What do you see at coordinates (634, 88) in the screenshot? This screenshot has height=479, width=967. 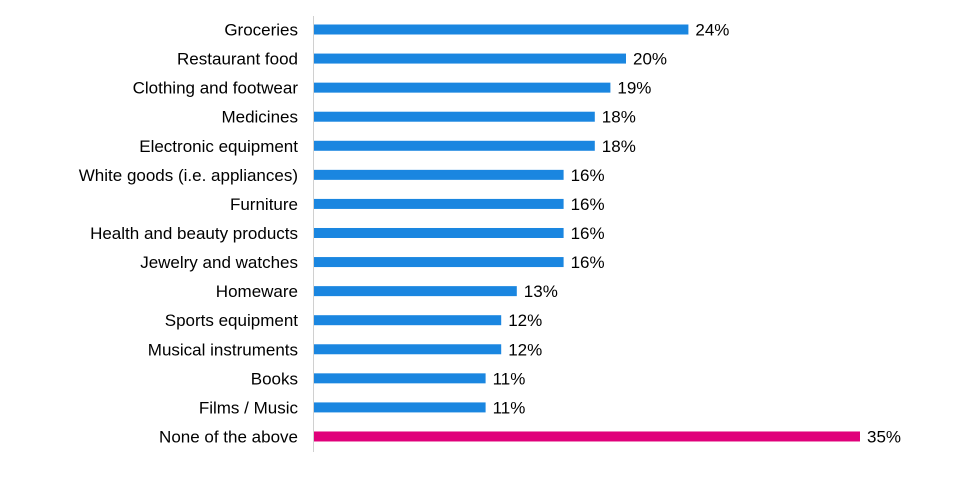 I see `value-label-2: 19%` at bounding box center [634, 88].